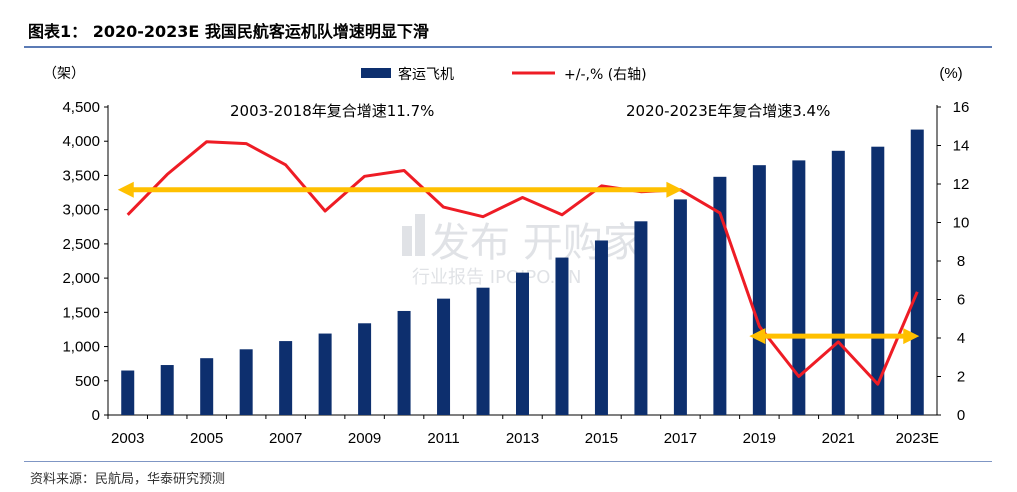  I want to click on right-axis-tick-label: 14, so click(961, 146).